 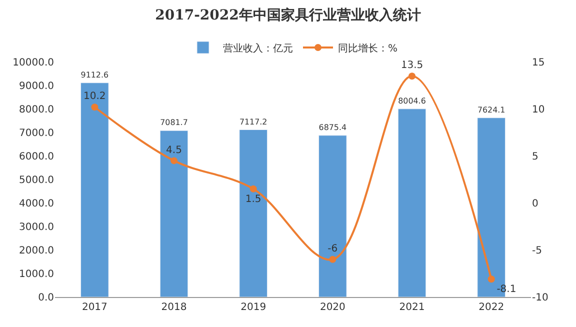 I want to click on y2-tick-label: 15, so click(x=538, y=63).